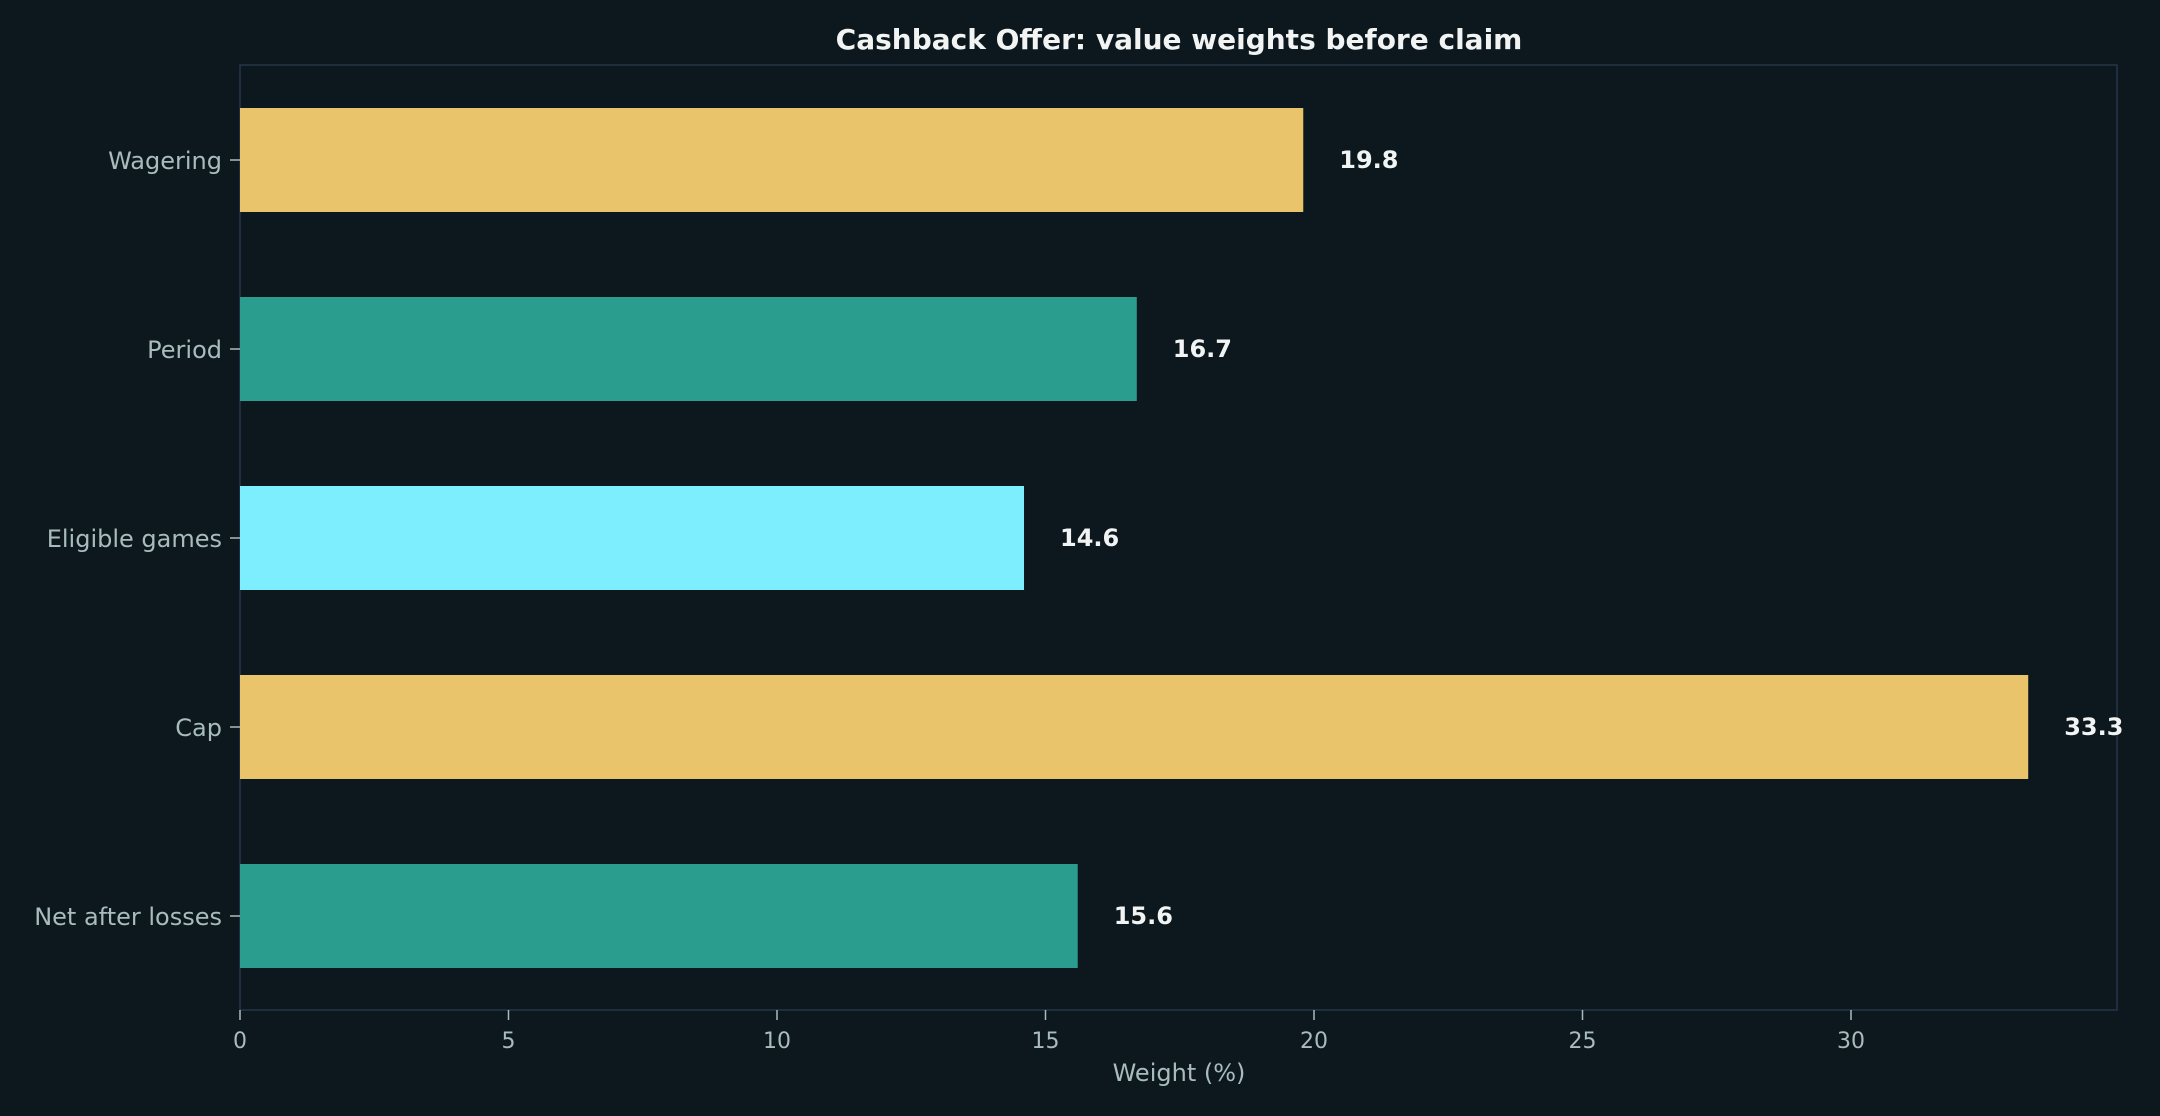 This screenshot has height=1116, width=2160. Describe the element at coordinates (184, 350) in the screenshot. I see `category-label-period: Period` at that location.